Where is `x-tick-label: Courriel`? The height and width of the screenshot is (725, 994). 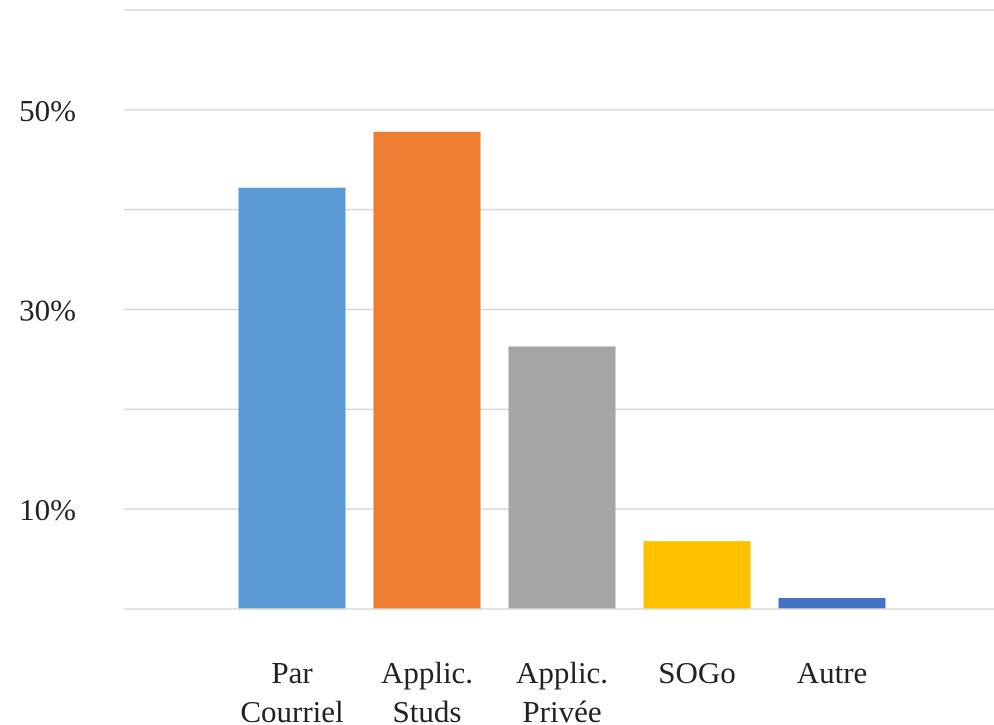 x-tick-label: Courriel is located at coordinates (291, 709).